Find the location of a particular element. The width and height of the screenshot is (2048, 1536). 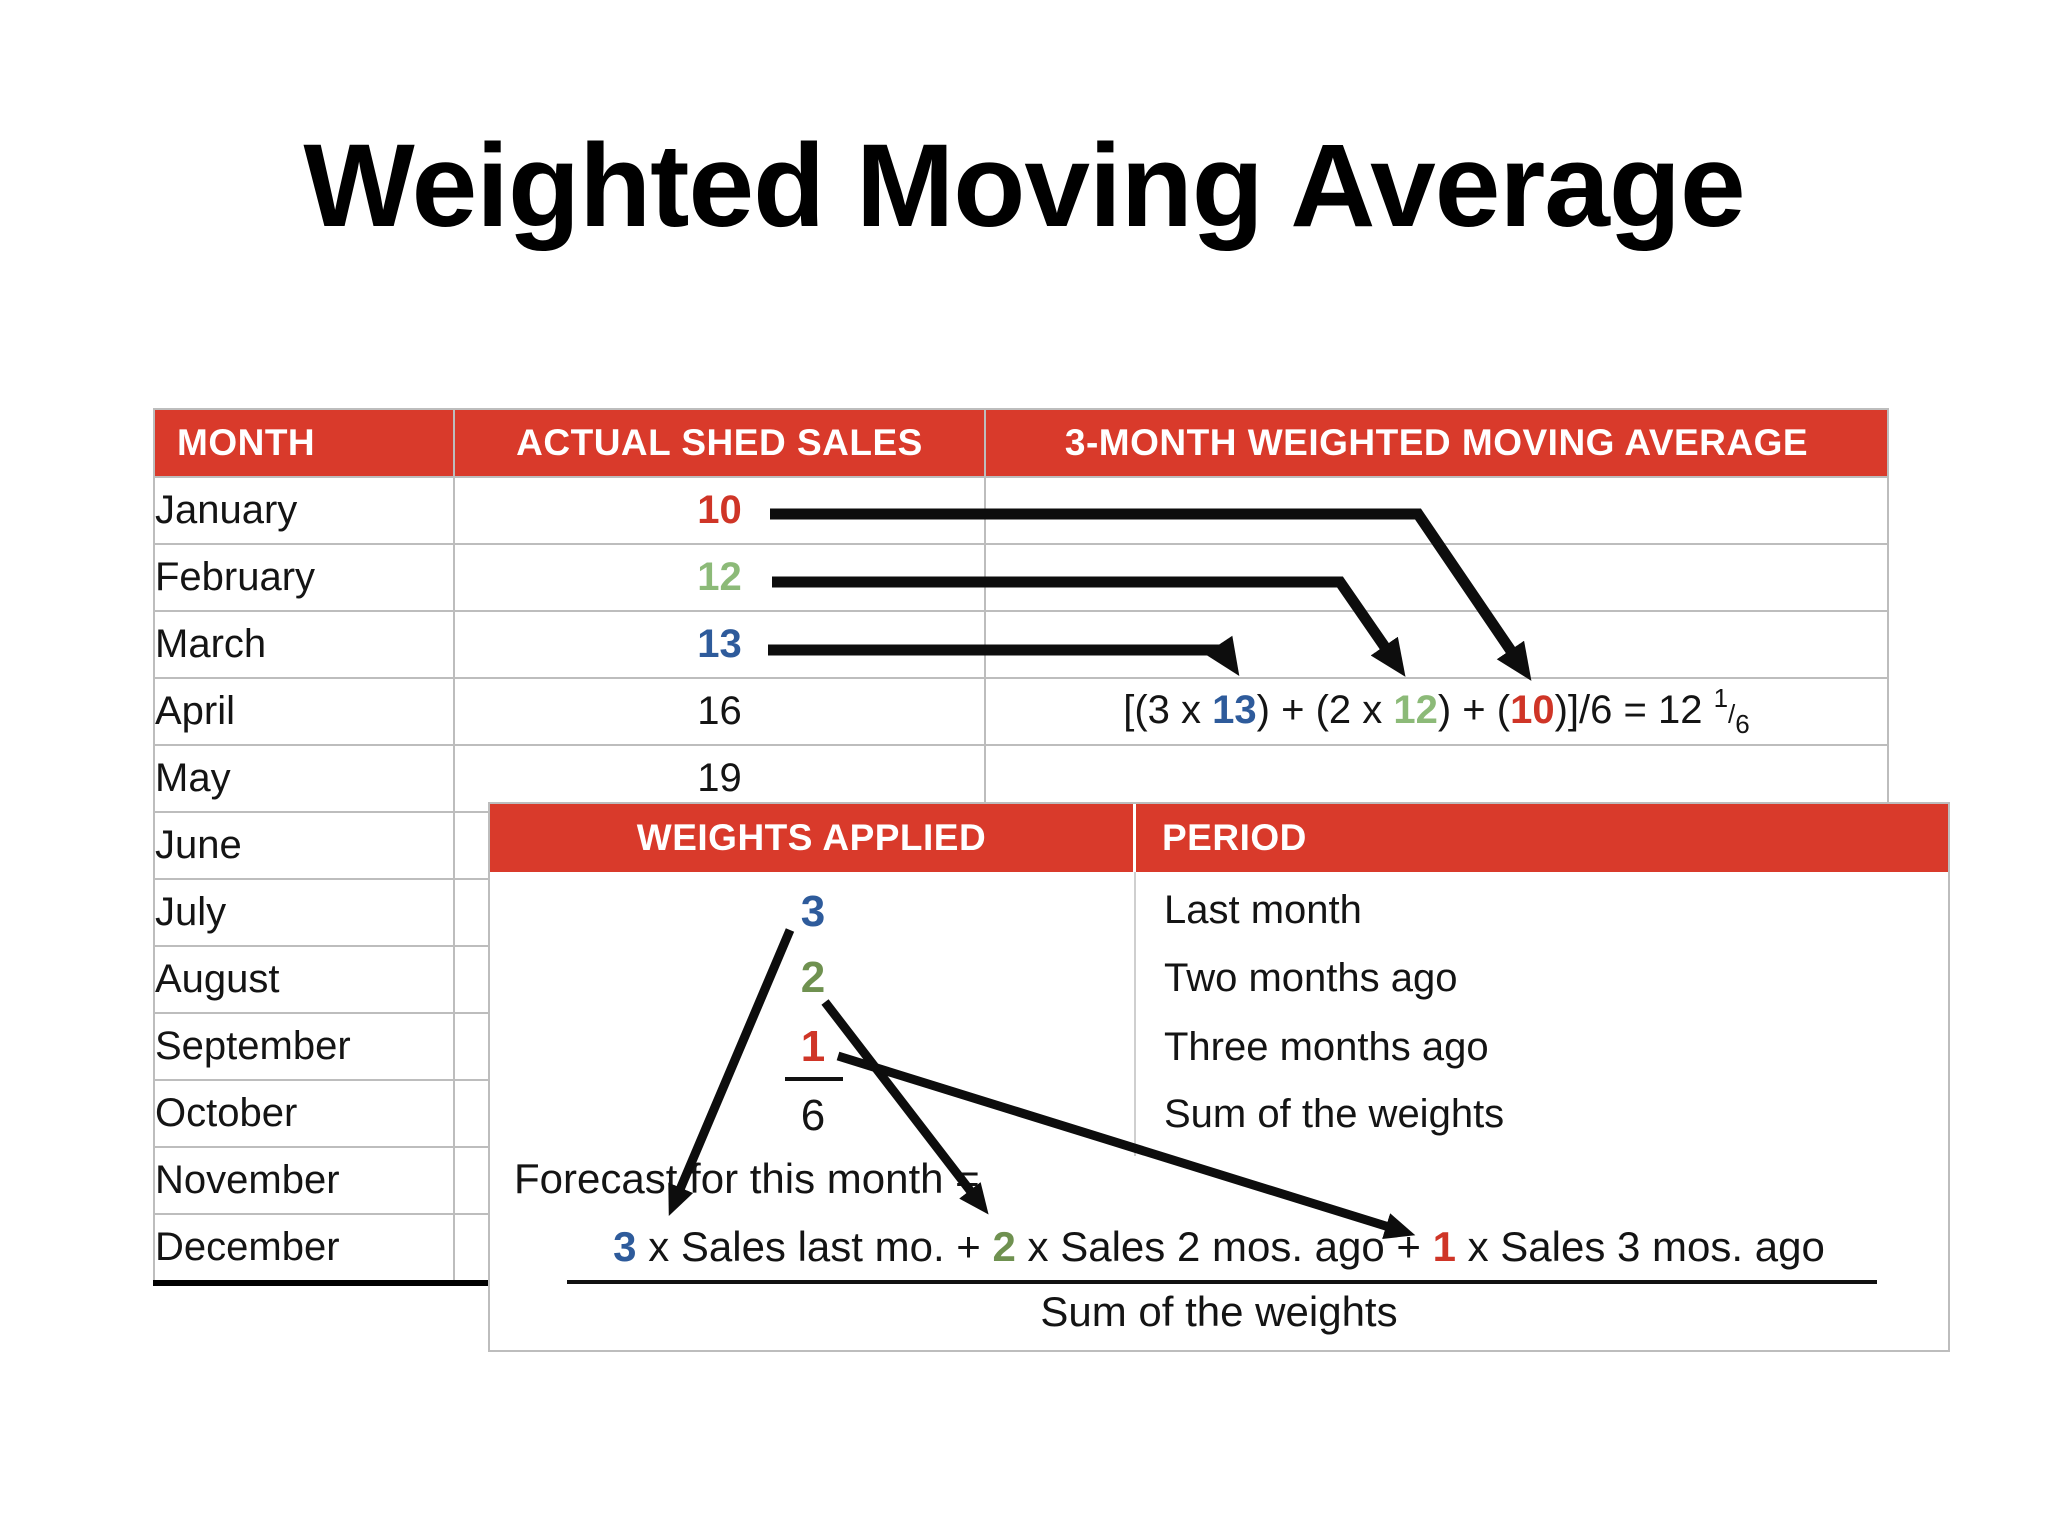

weight-1: 1 is located at coordinates (813, 1046).